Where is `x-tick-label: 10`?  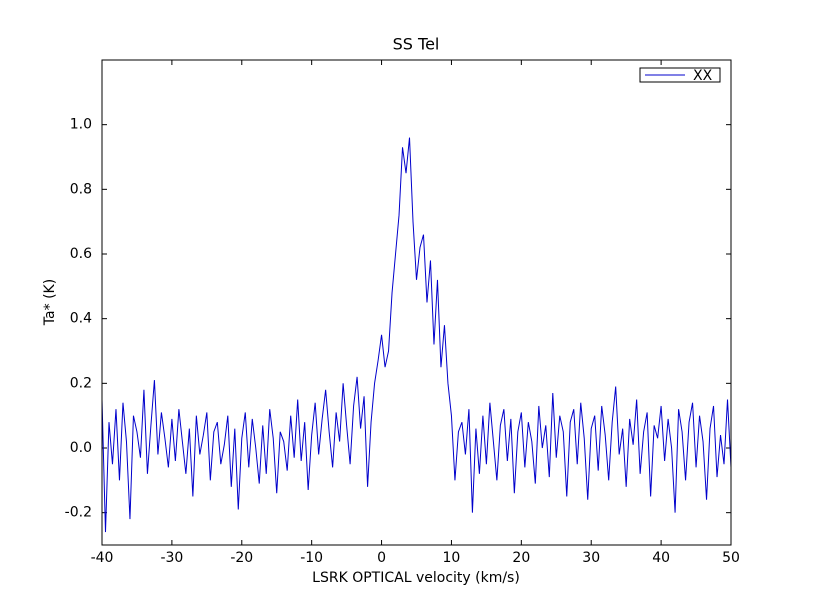 x-tick-label: 10 is located at coordinates (452, 558).